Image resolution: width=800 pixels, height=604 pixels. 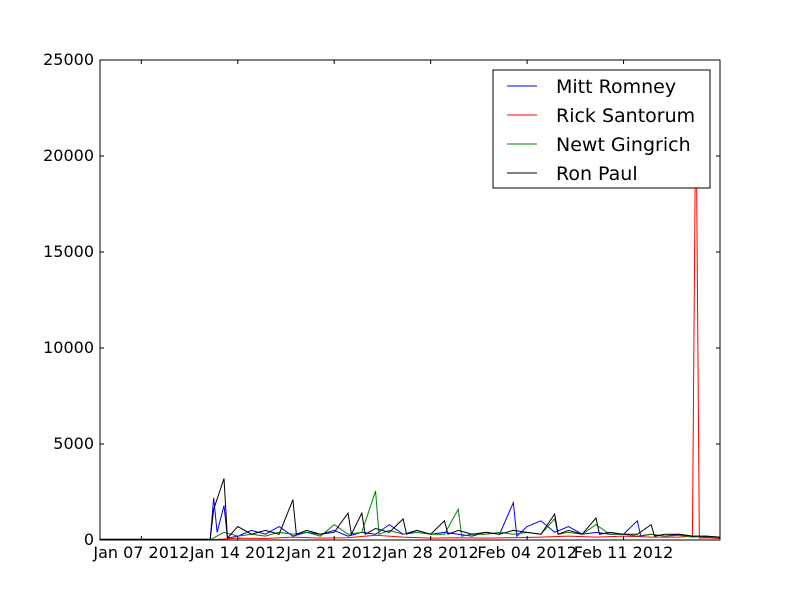 I want to click on legend-label: Newt Gingrich, so click(x=623, y=145).